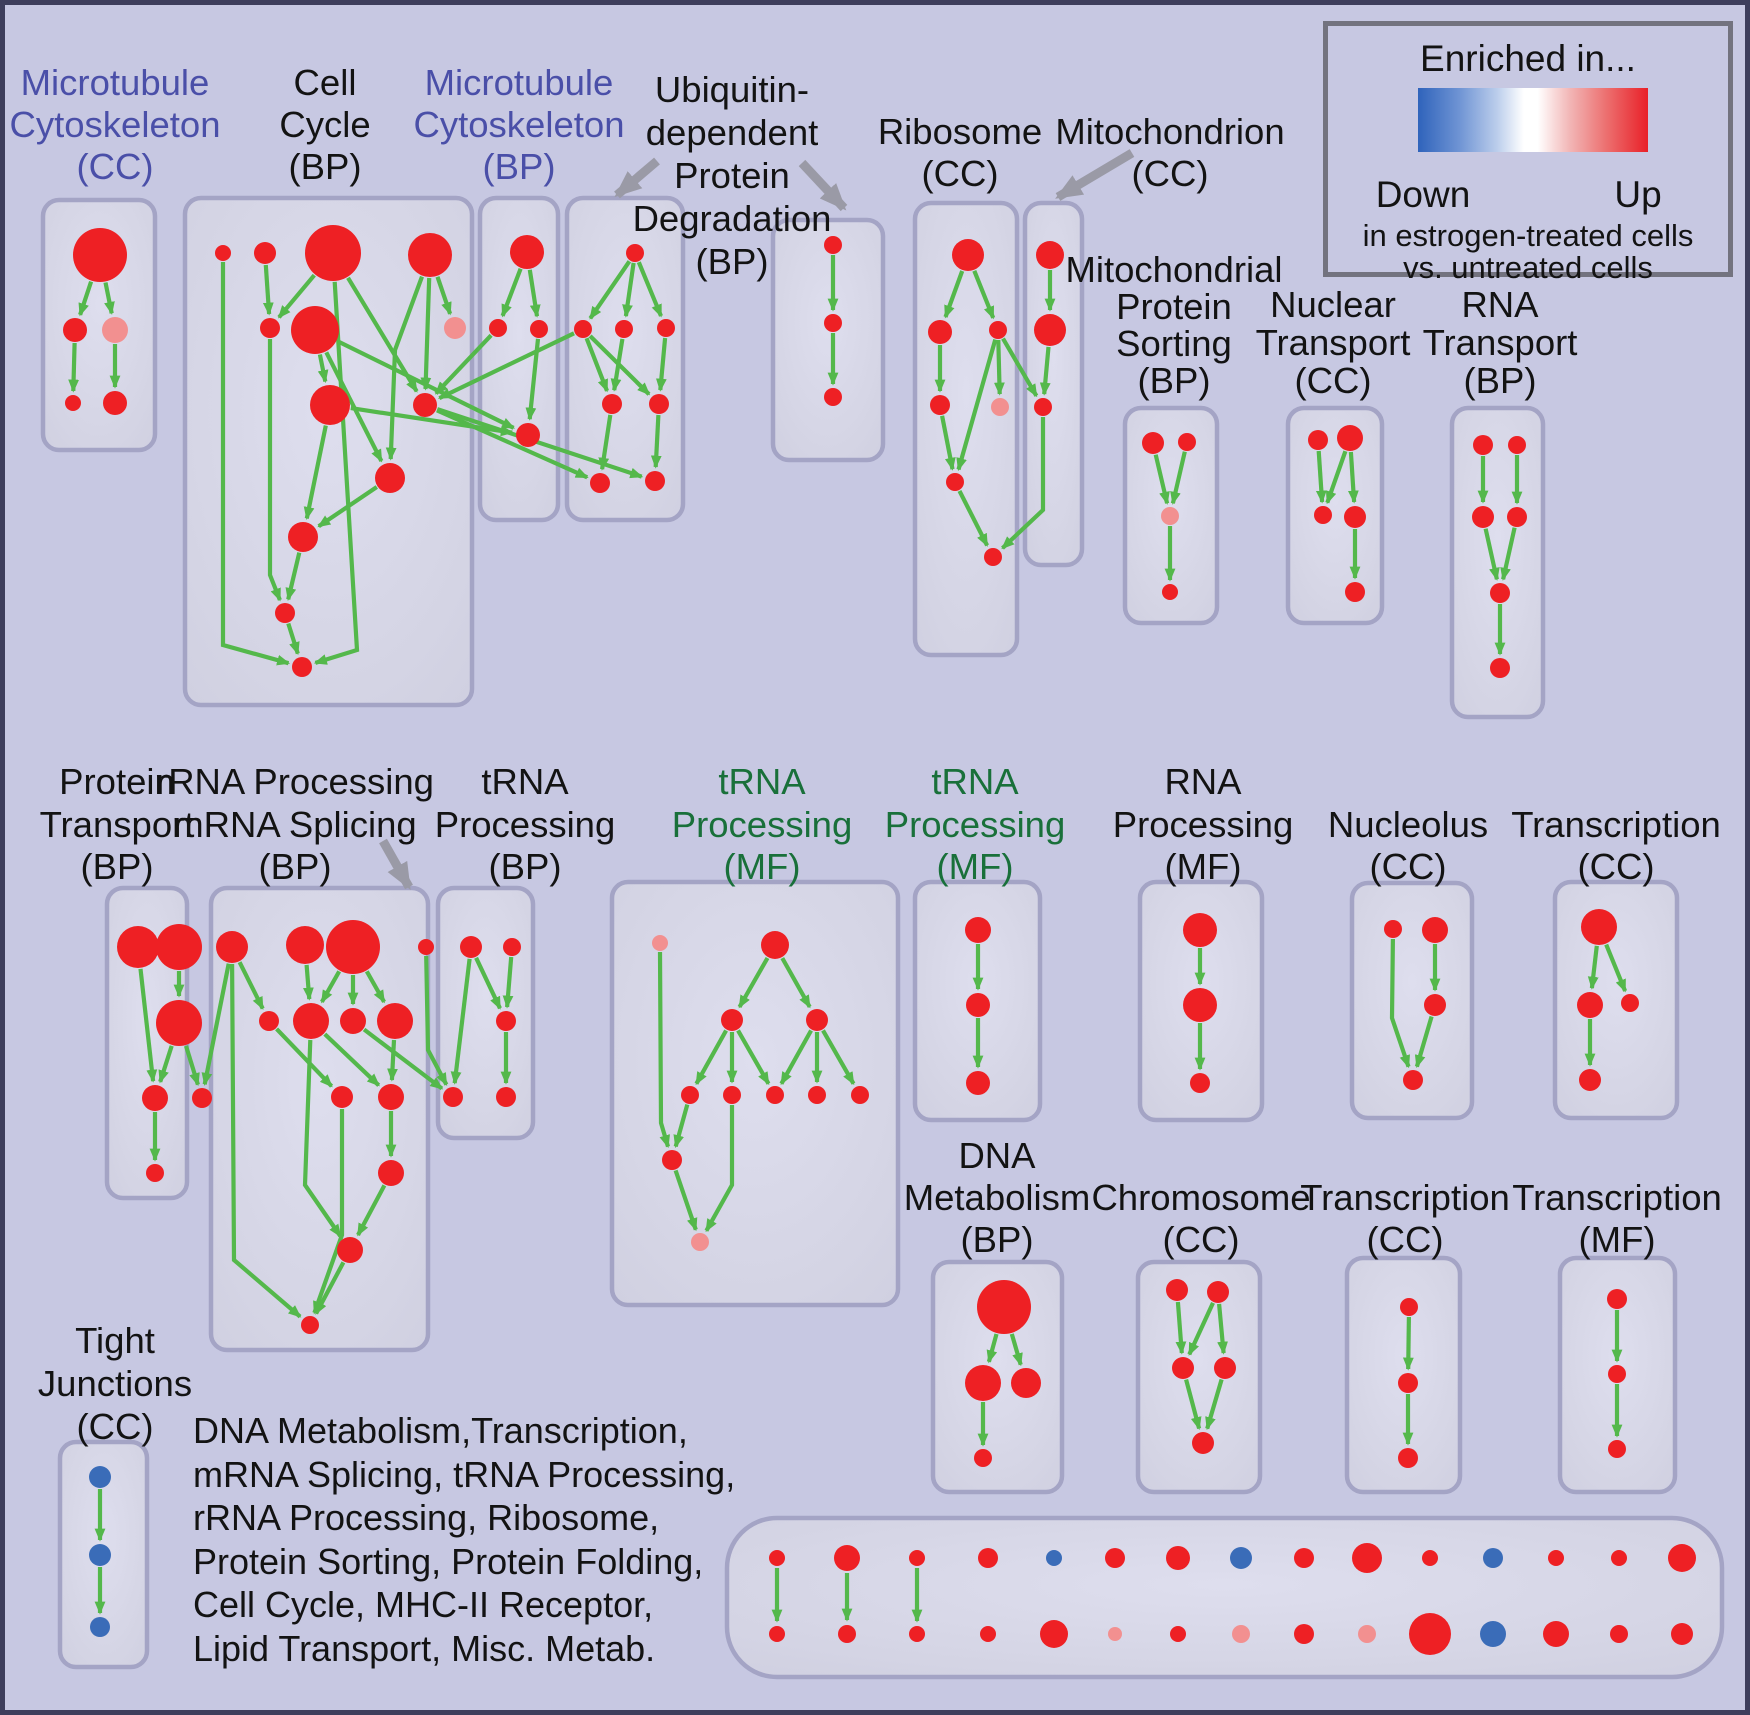  What do you see at coordinates (775, 945) in the screenshot?
I see `node-trna-processing-mf-large-t` at bounding box center [775, 945].